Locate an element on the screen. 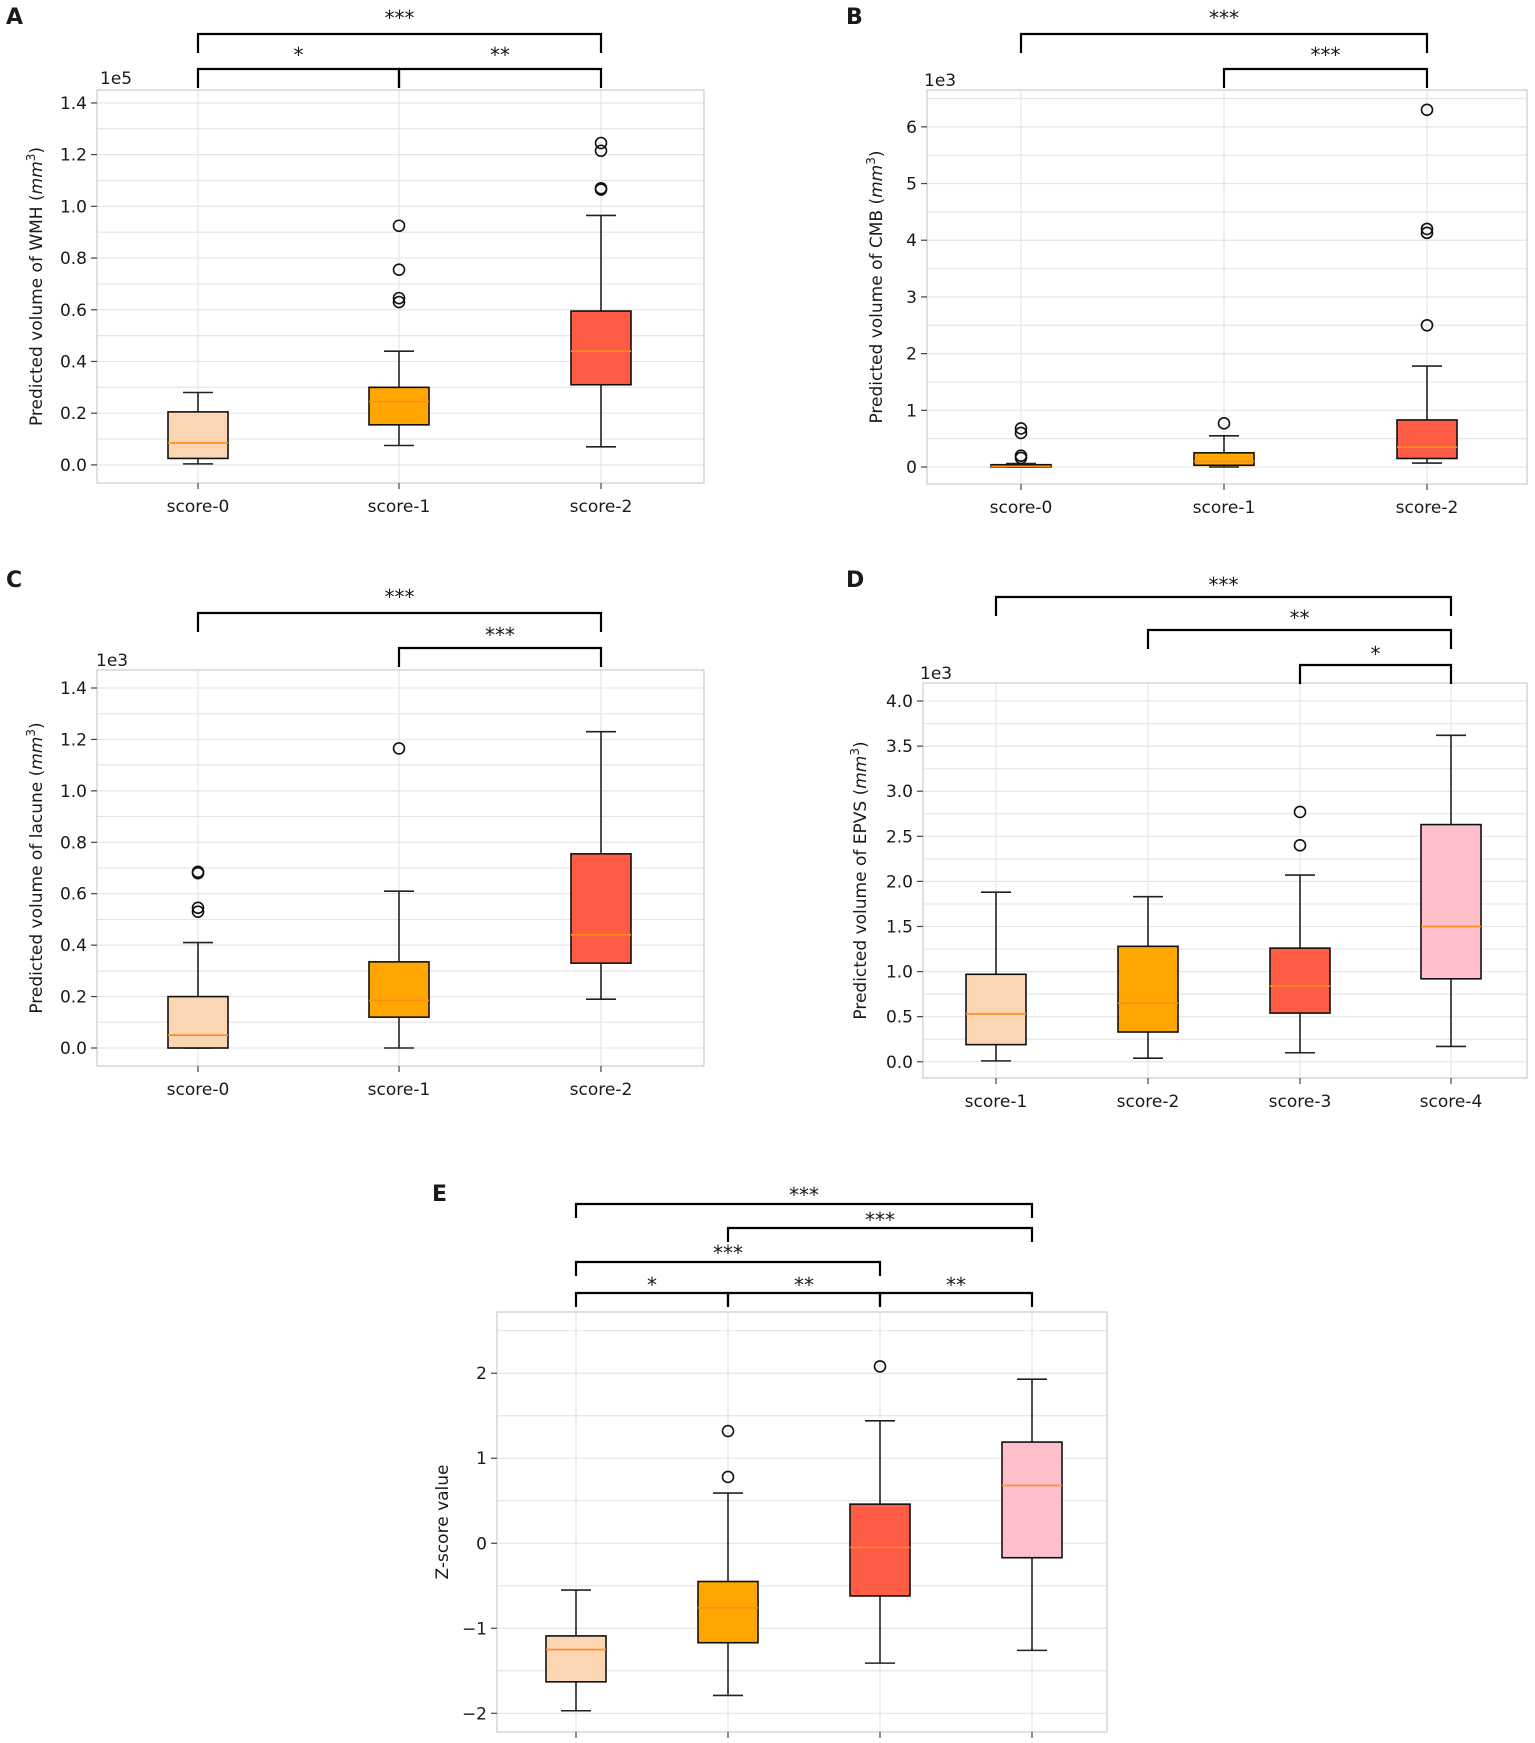 The height and width of the screenshot is (1743, 1535). y-axis-label: Predicted volume of EPVS (mm3) is located at coordinates (859, 880).